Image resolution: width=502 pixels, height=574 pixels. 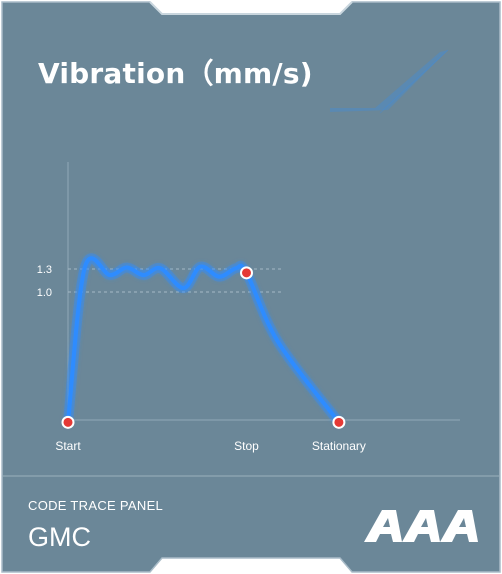 I want to click on x-label-stop: Stop, so click(x=246, y=446).